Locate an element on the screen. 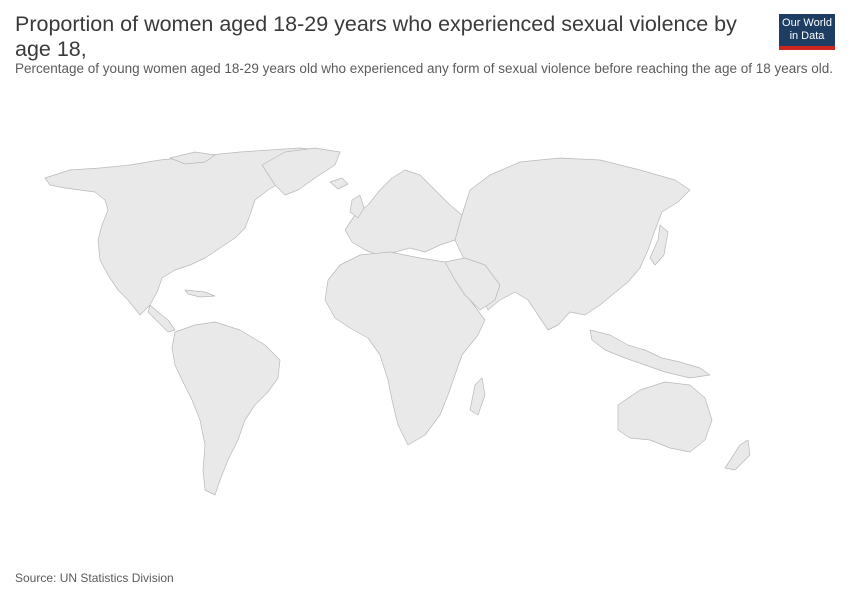 The image size is (850, 600). arabian-peninsula is located at coordinates (472, 284).